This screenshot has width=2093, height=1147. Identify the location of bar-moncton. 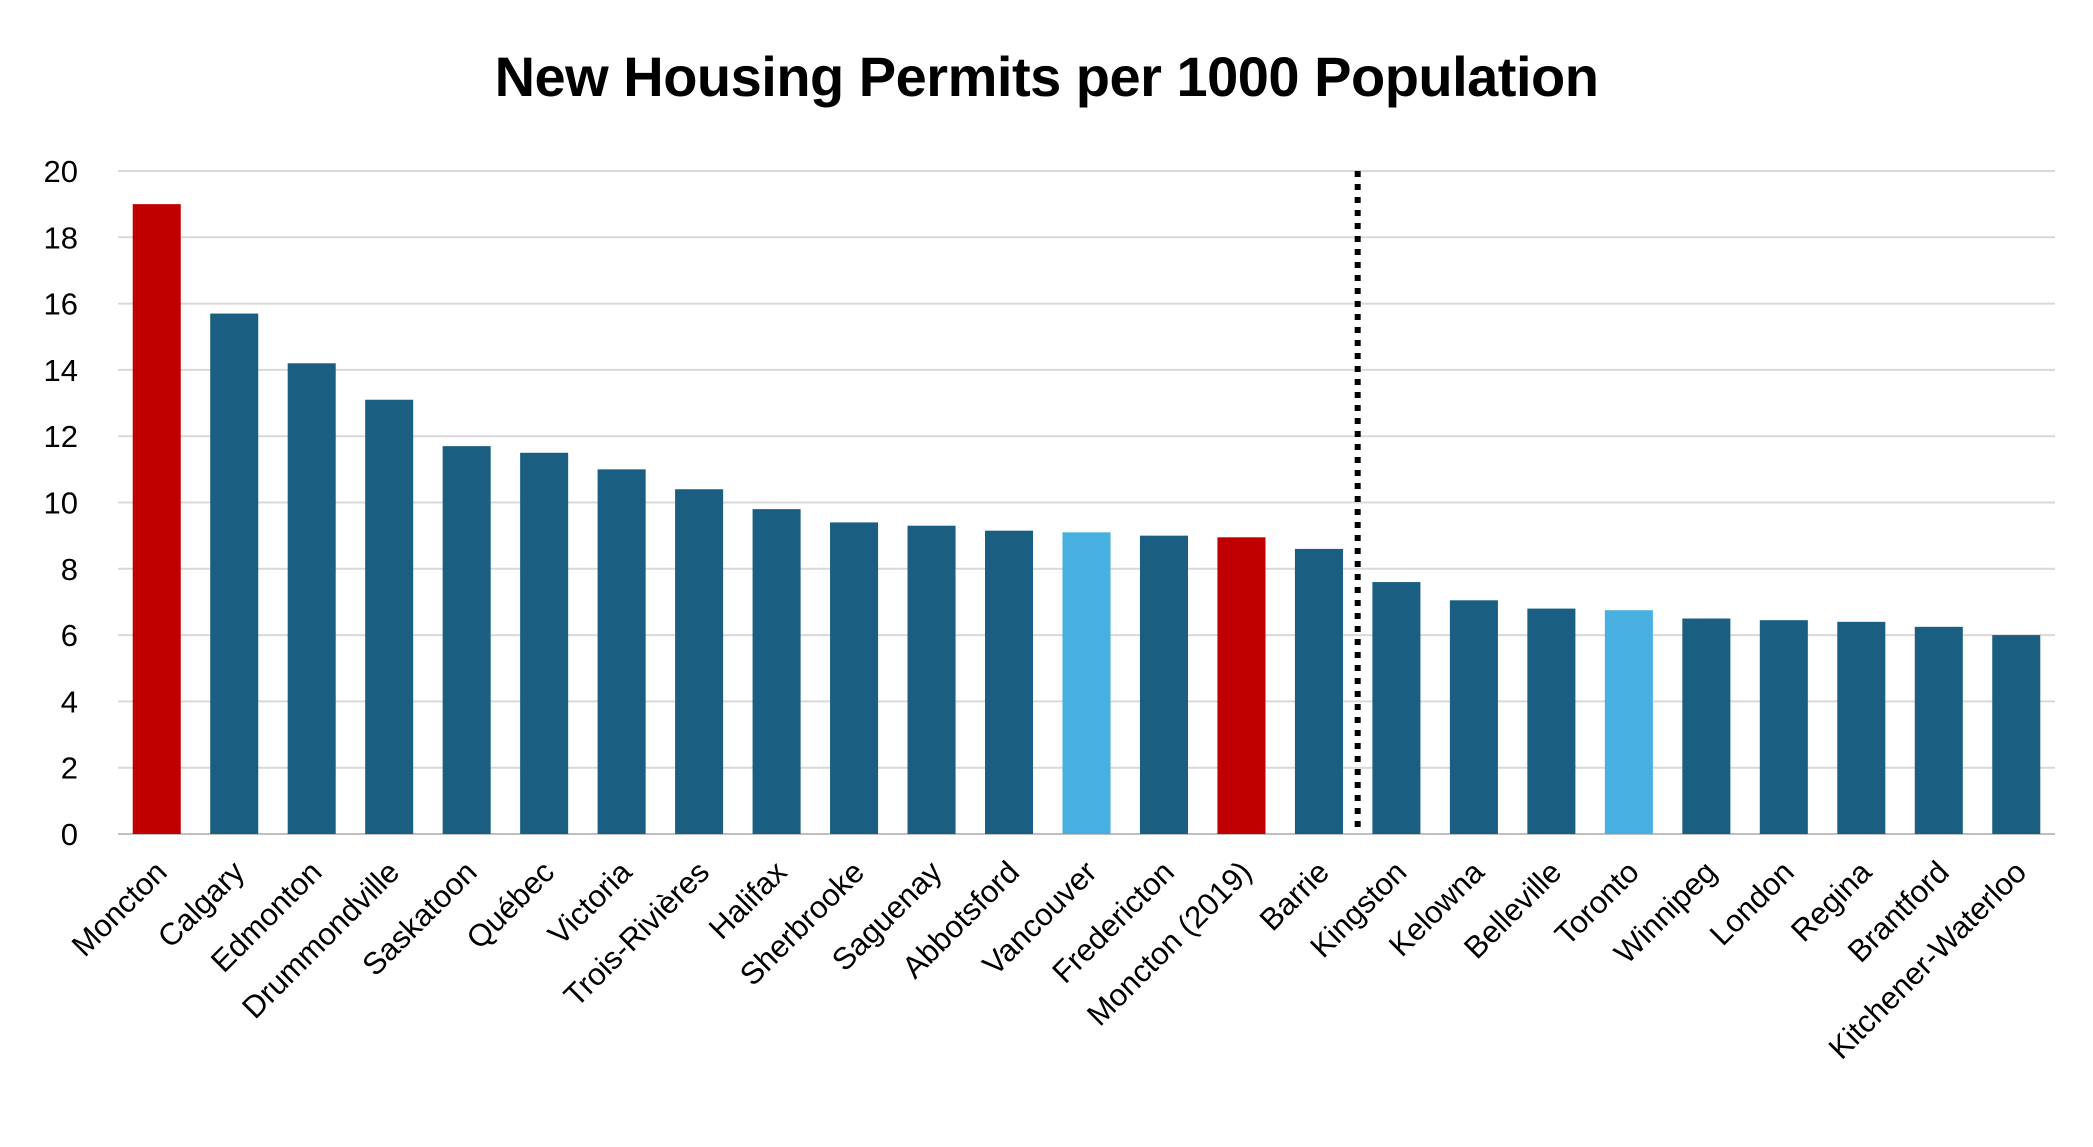
(156, 519).